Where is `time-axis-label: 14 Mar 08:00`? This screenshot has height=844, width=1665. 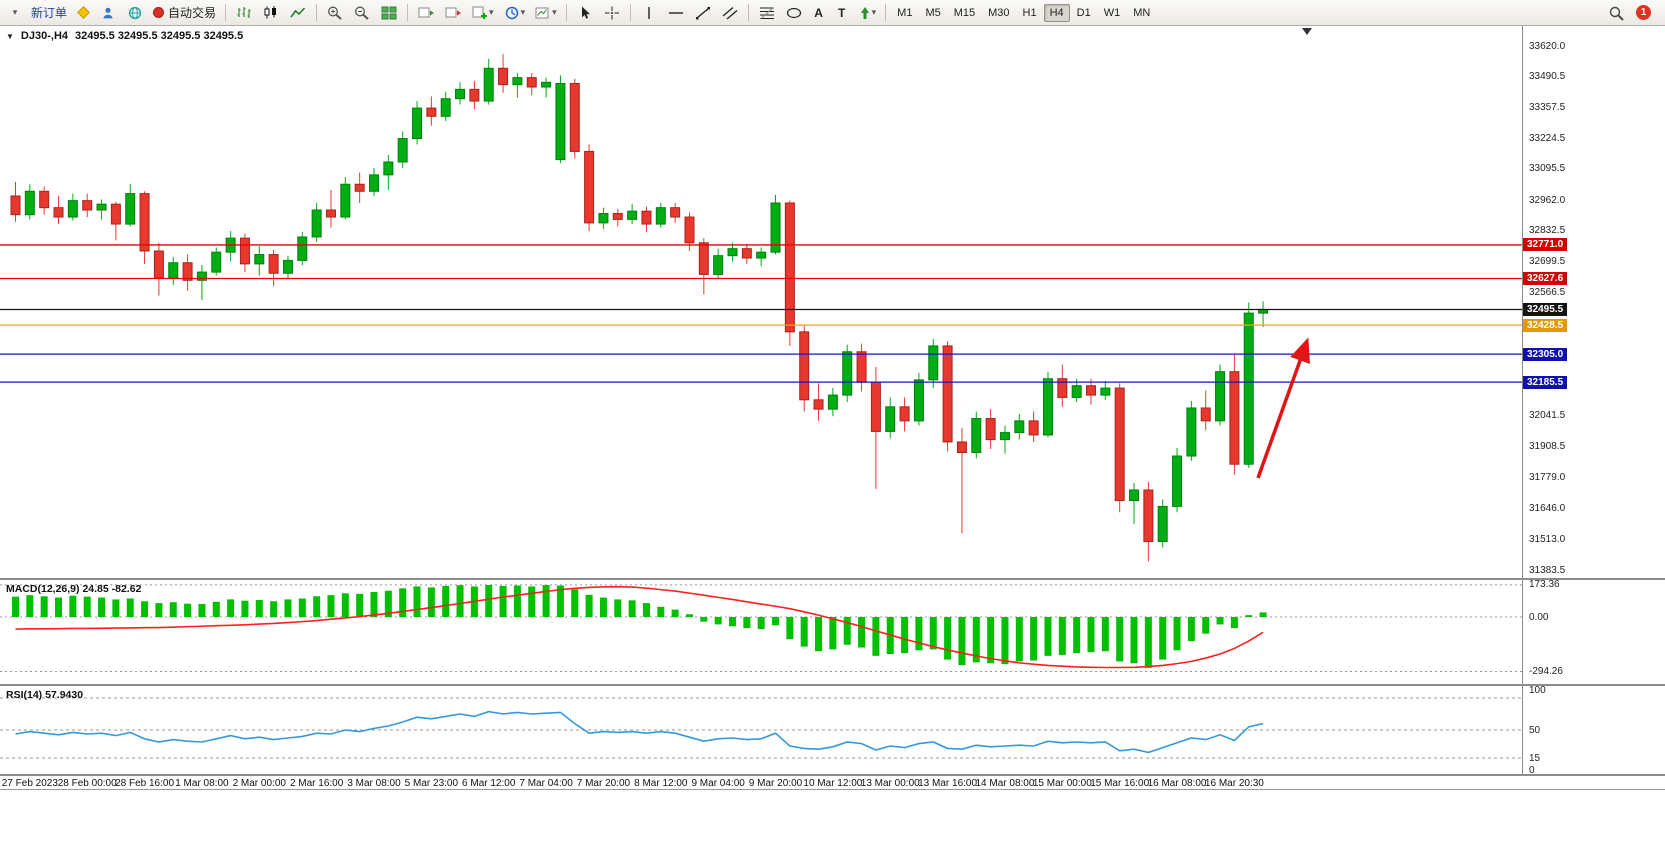 time-axis-label: 14 Mar 08:00 is located at coordinates (1005, 783).